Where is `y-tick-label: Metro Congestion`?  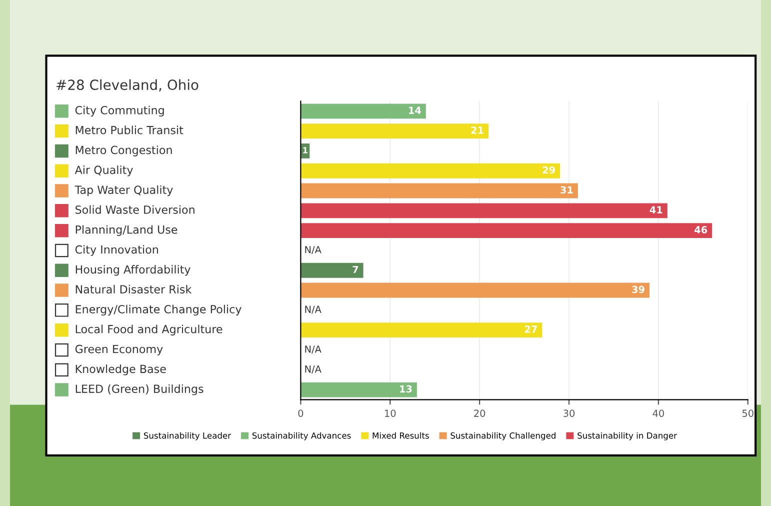 y-tick-label: Metro Congestion is located at coordinates (124, 151).